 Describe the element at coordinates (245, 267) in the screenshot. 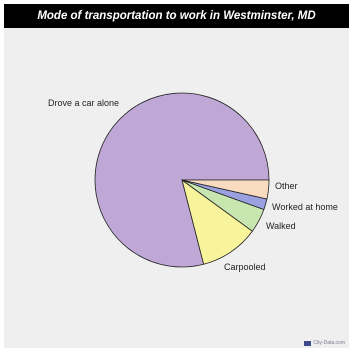

I see `pie-label-carpooled: Carpooled` at that location.